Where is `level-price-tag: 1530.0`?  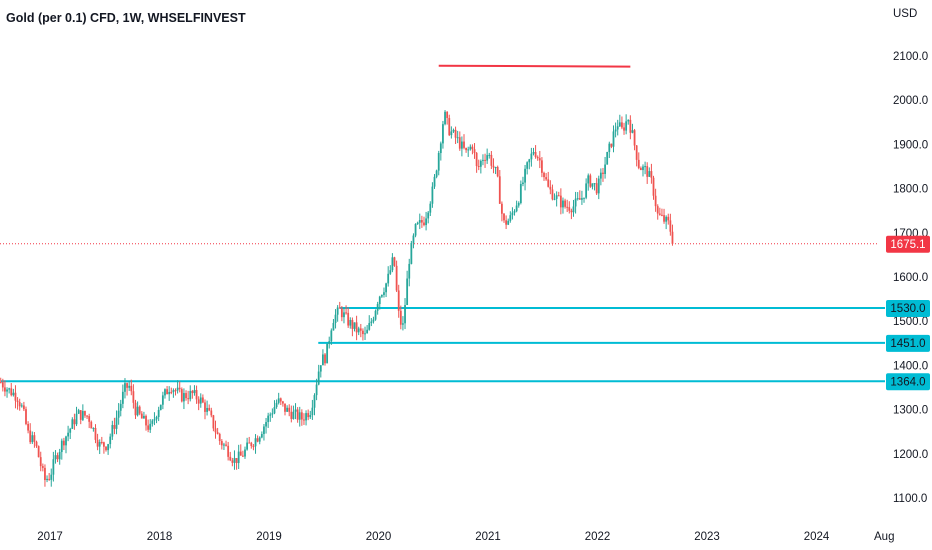
level-price-tag: 1530.0 is located at coordinates (907, 309).